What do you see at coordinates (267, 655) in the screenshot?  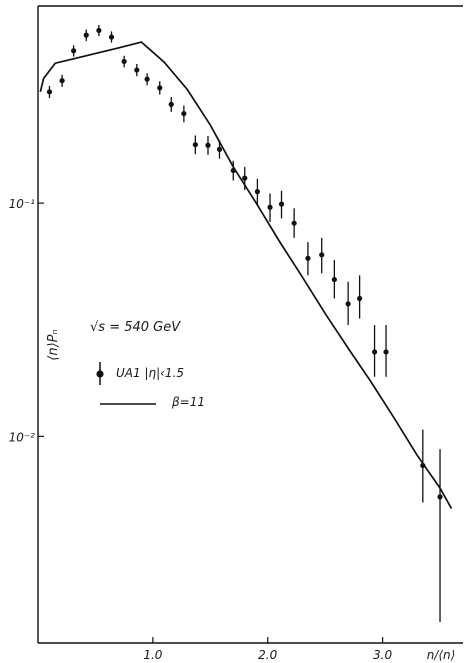 I see `x-tick-label: 2.0` at bounding box center [267, 655].